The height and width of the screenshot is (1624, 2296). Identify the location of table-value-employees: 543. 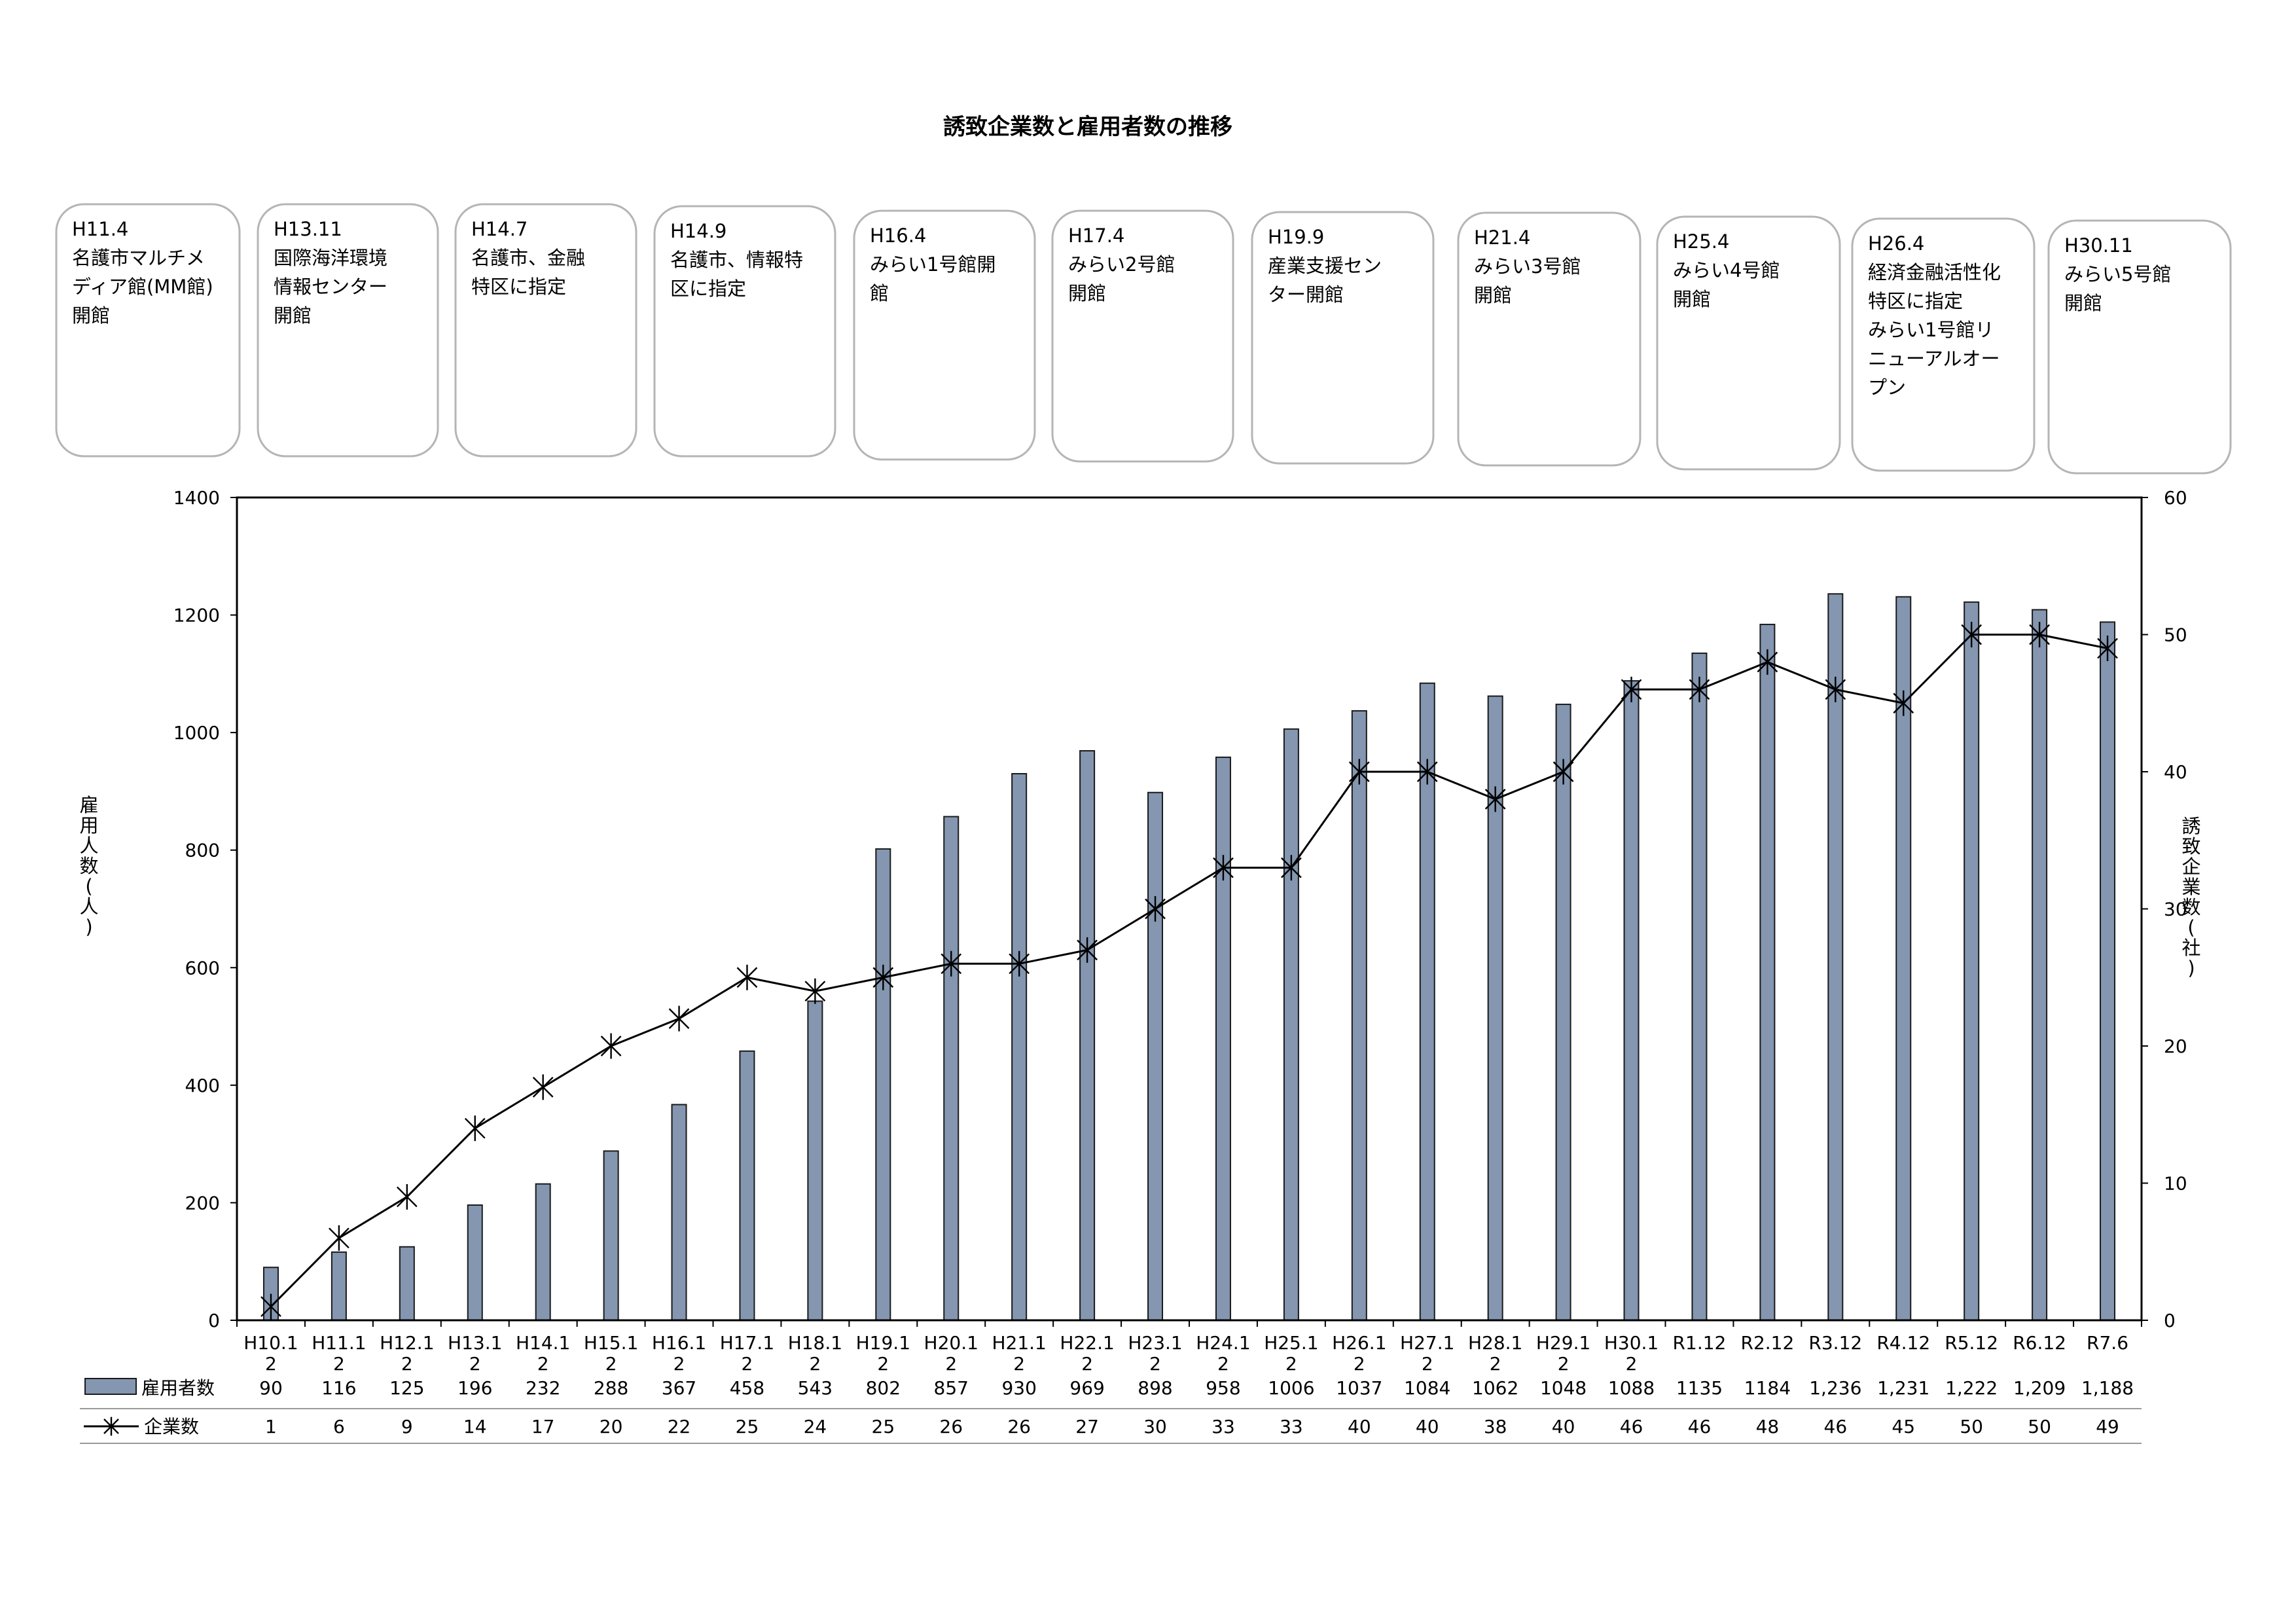
(815, 1388).